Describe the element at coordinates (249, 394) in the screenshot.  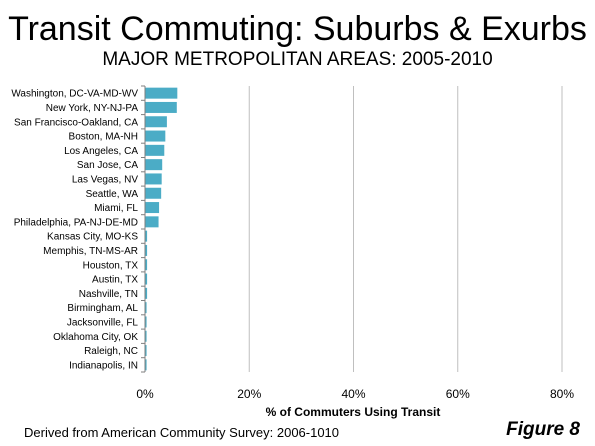
I see `x-tick-label: 20%` at that location.